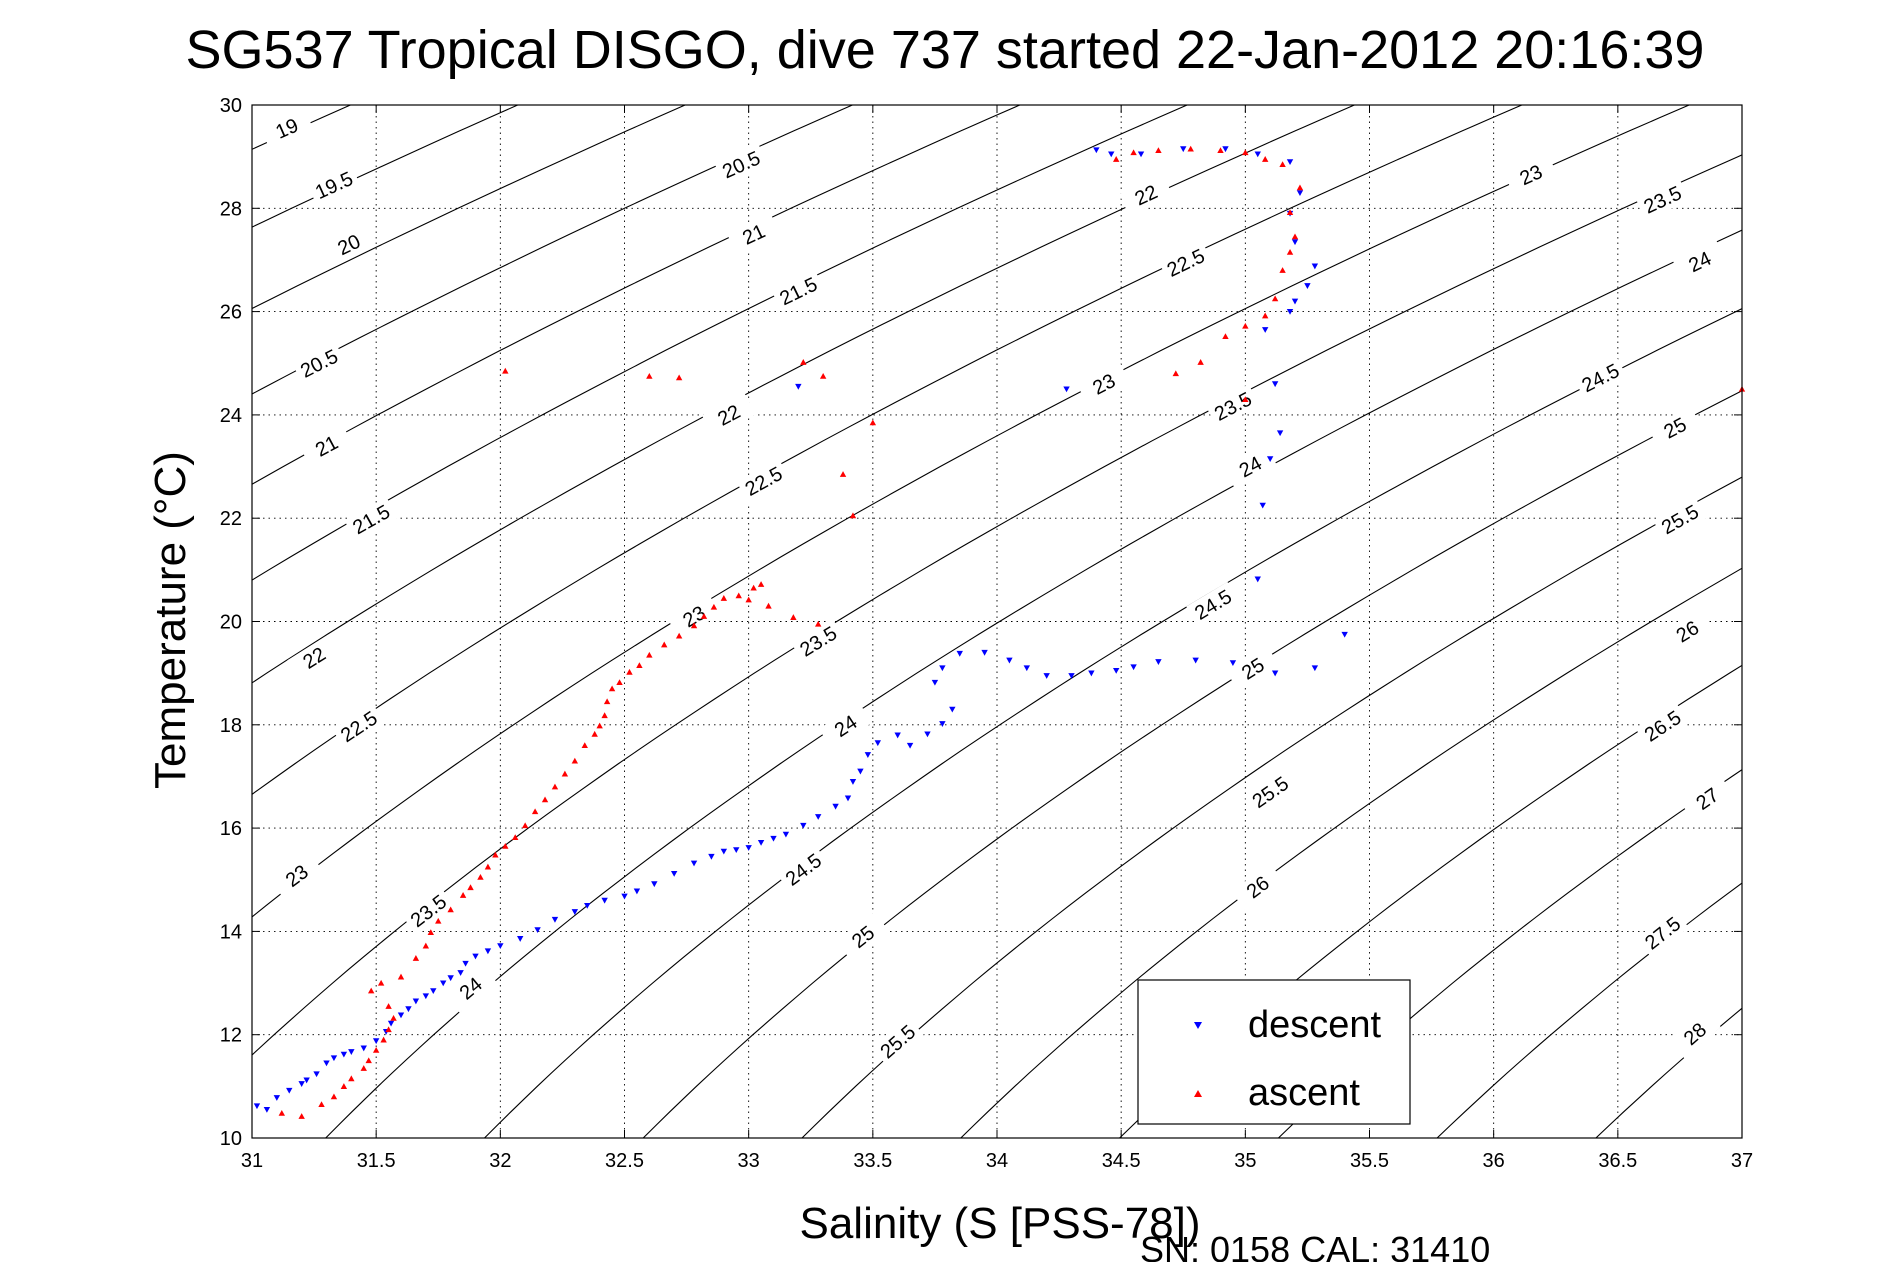 Image resolution: width=1891 pixels, height=1262 pixels. I want to click on x-tick-label: 33.5, so click(872, 1161).